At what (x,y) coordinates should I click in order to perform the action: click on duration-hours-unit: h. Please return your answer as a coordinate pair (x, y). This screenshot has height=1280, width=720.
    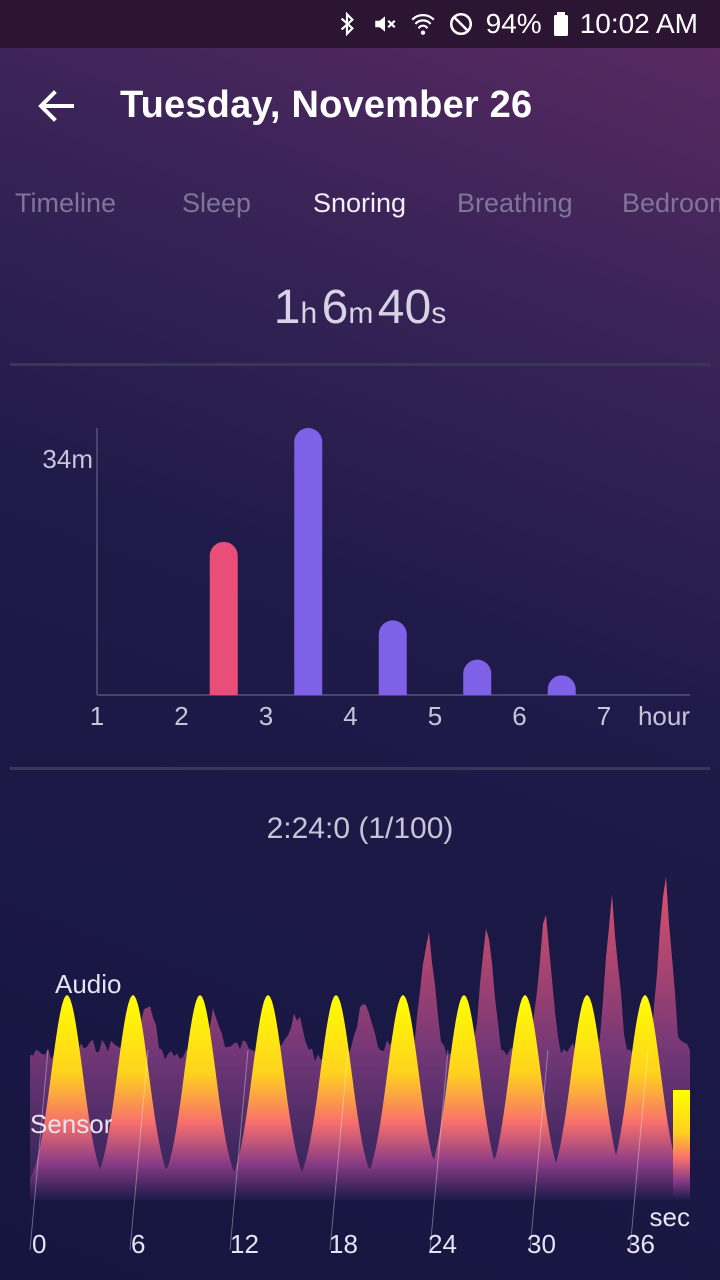
    Looking at the image, I should click on (309, 313).